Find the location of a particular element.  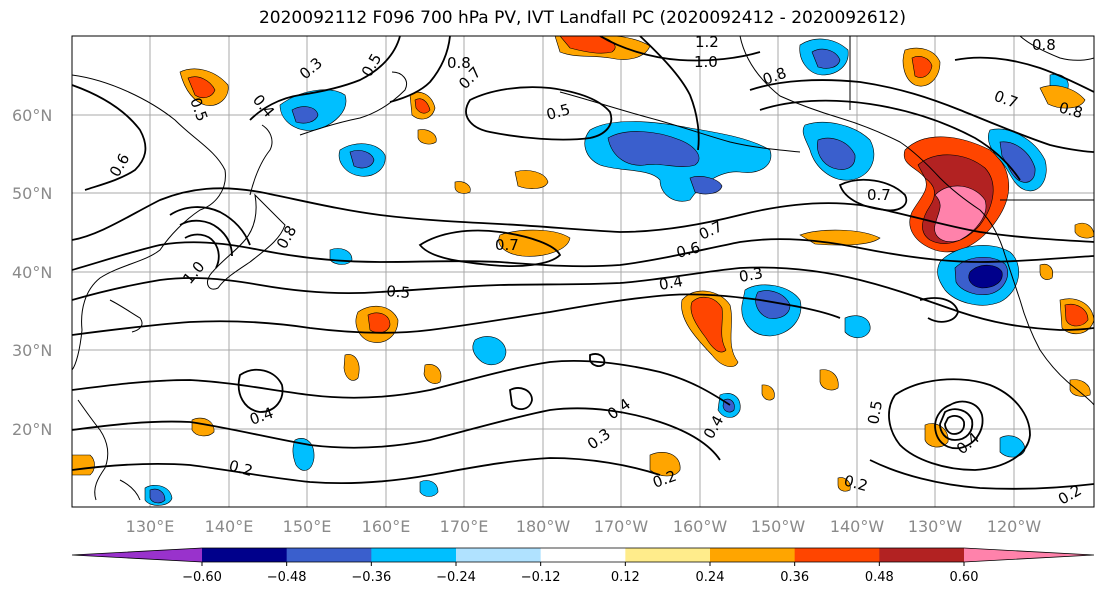

lon-label: 160°E is located at coordinates (386, 526).